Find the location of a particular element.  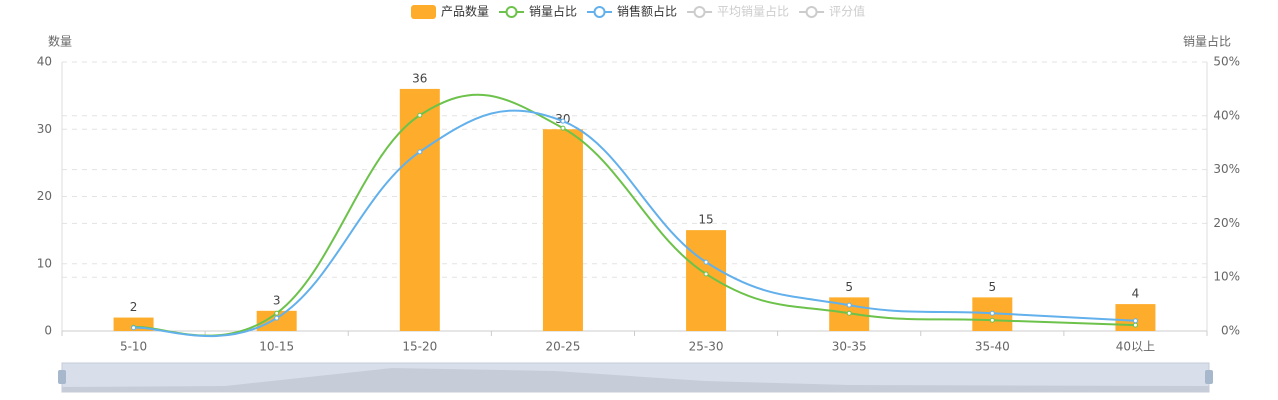

x-tick-label: 40以上 is located at coordinates (1135, 347).